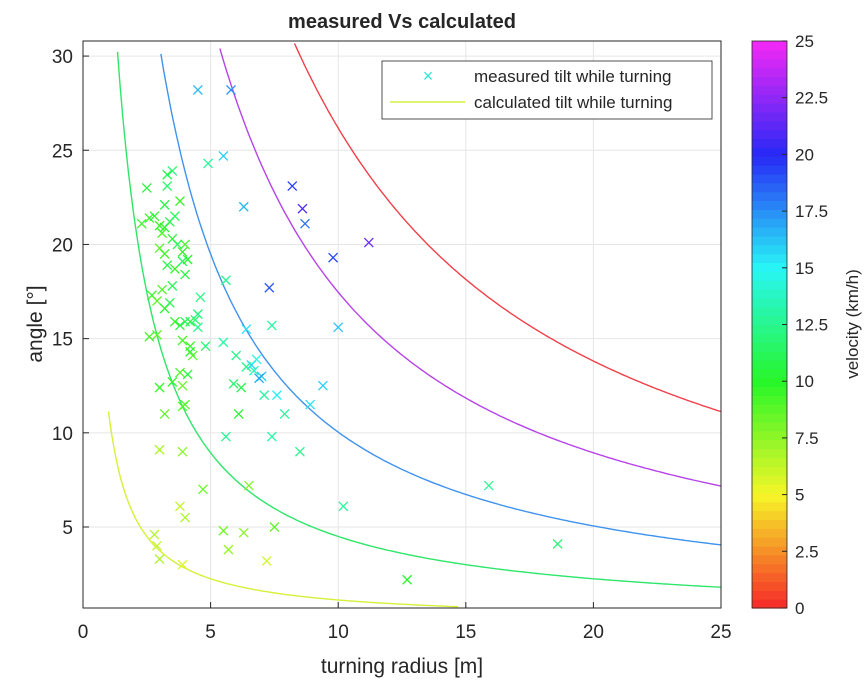  I want to click on legend-box, so click(547, 90).